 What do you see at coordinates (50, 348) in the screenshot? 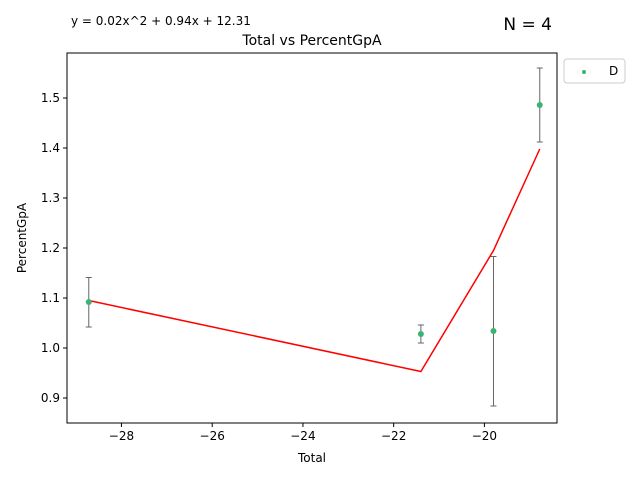
I see `y-tick-label: 1.0` at bounding box center [50, 348].